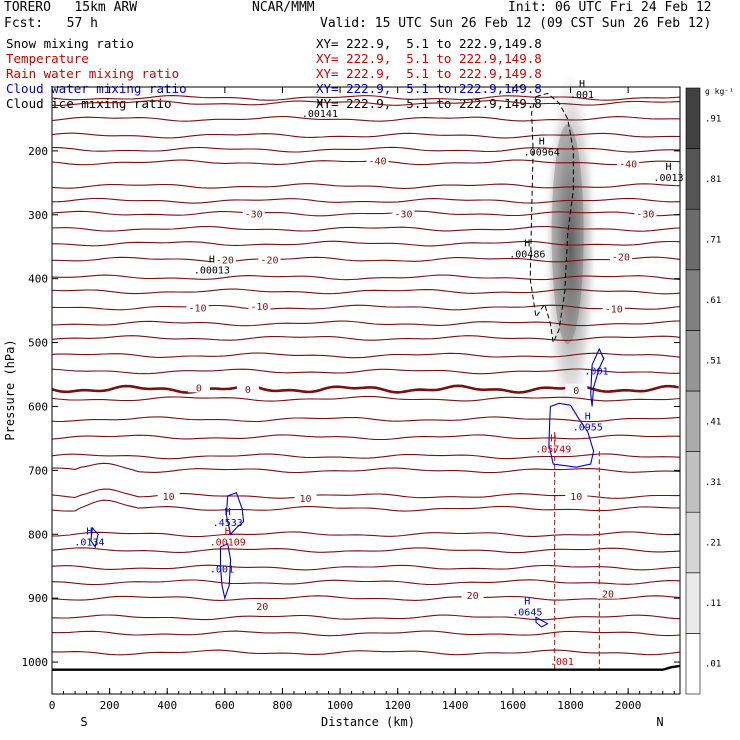 Image resolution: width=740 pixels, height=740 pixels. Describe the element at coordinates (455, 705) in the screenshot. I see `x-tick-label: 1400` at that location.